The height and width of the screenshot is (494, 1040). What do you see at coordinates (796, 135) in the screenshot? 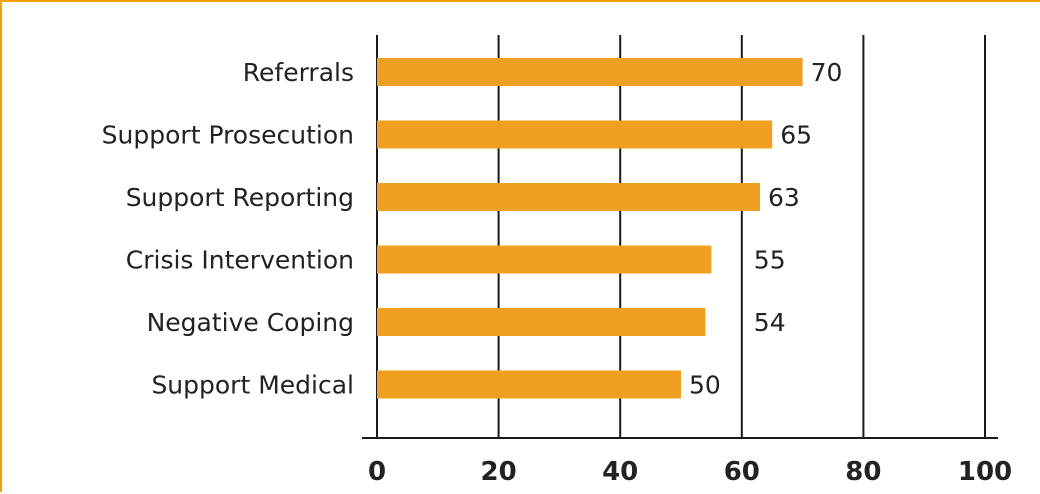
I see `data-label: 65` at bounding box center [796, 135].